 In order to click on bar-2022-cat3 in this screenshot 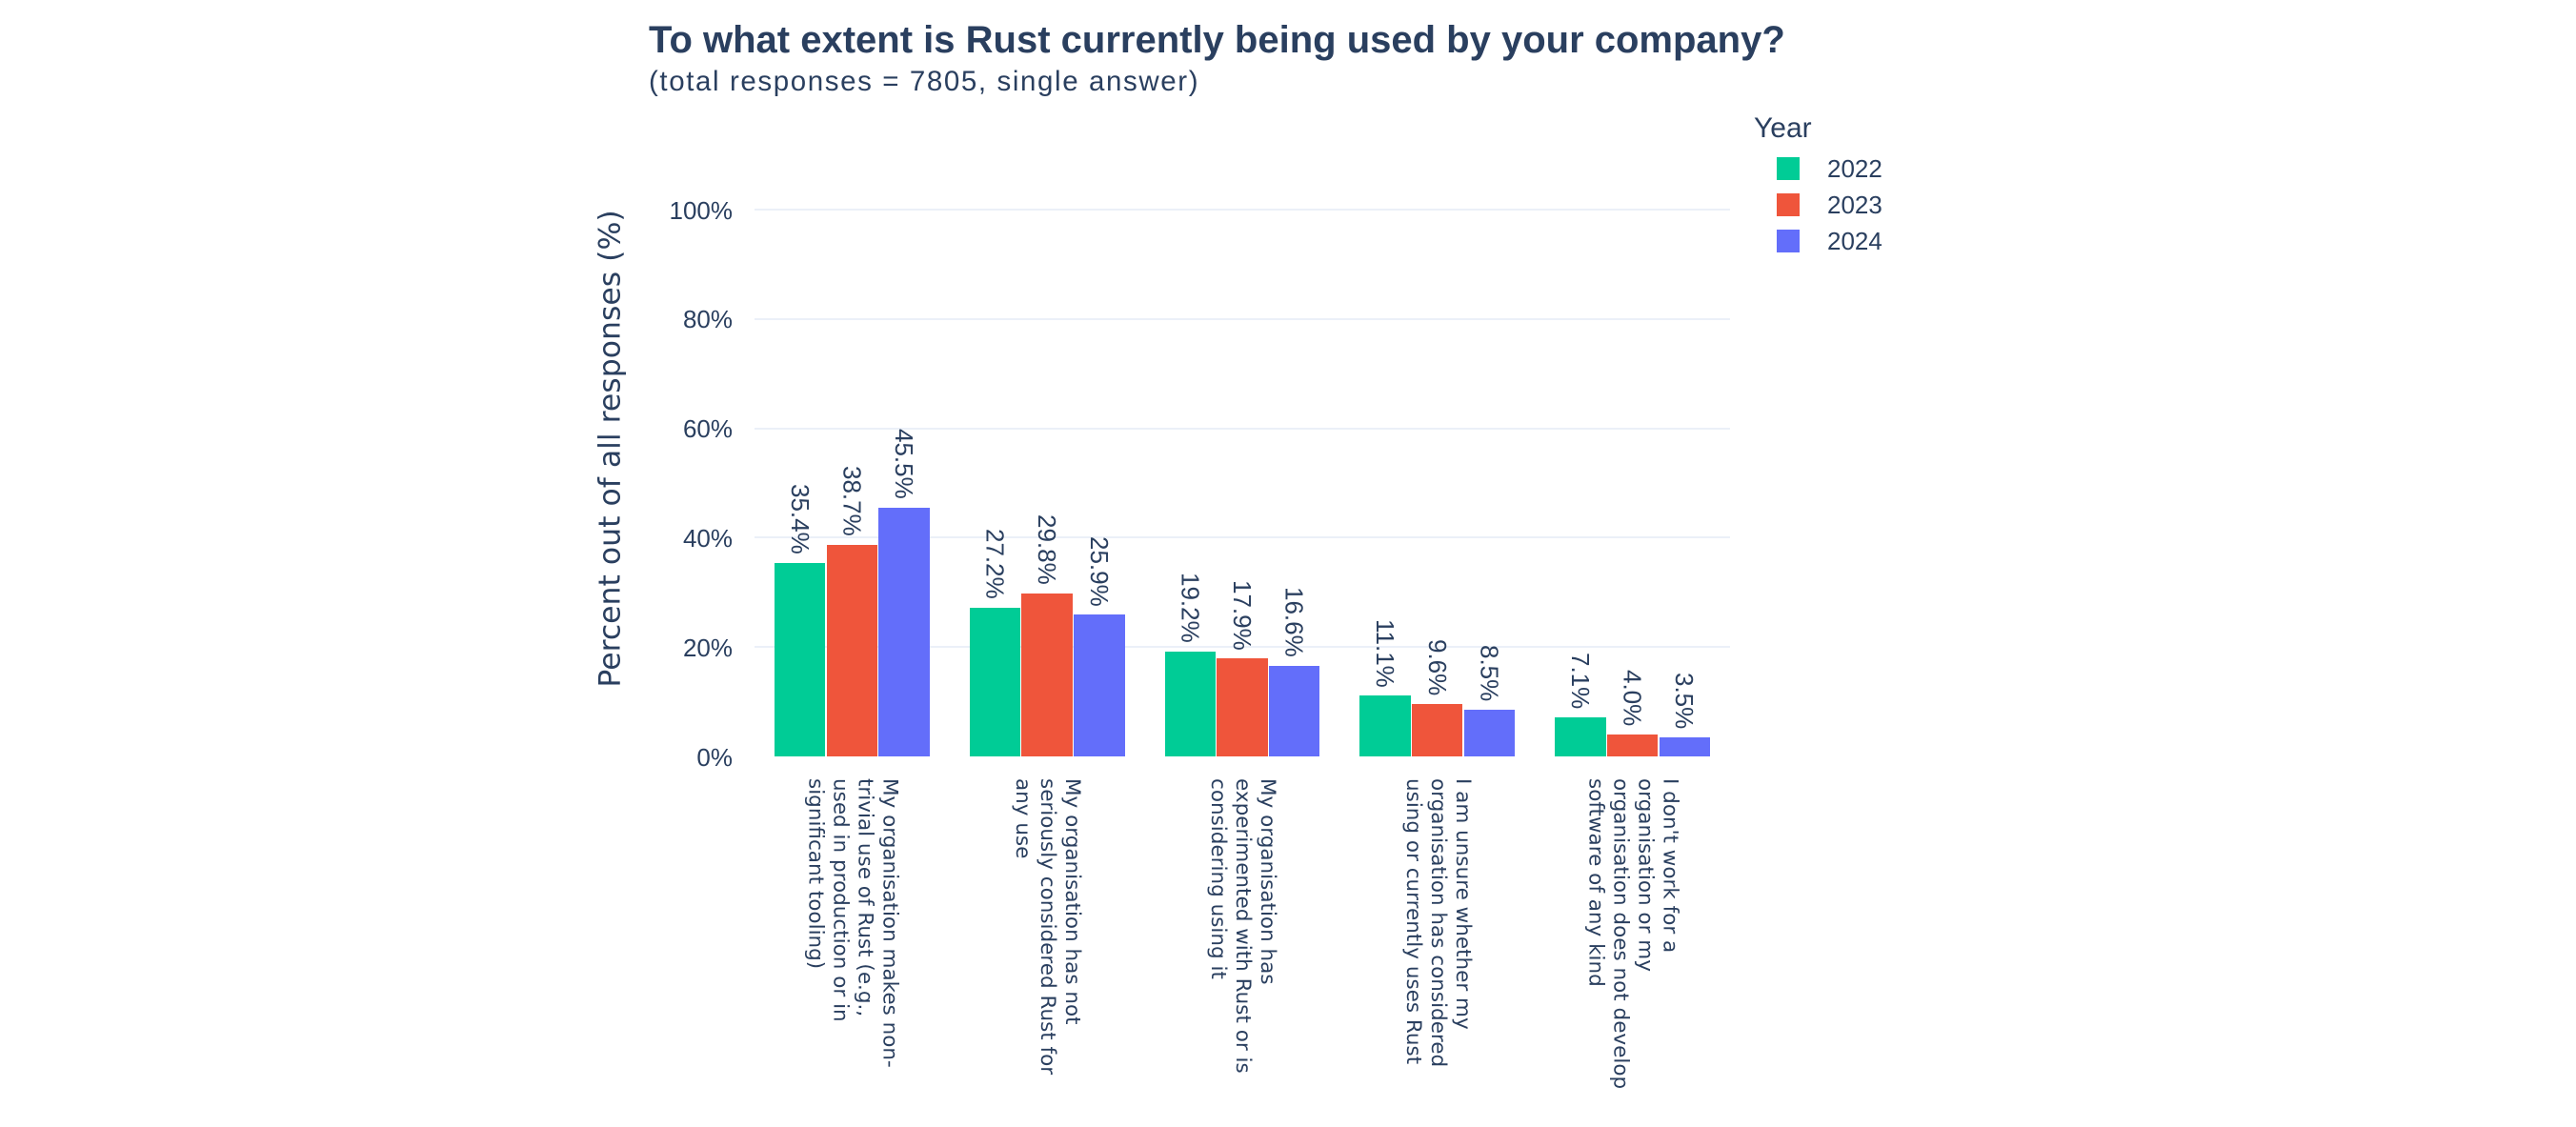, I will do `click(1190, 703)`.